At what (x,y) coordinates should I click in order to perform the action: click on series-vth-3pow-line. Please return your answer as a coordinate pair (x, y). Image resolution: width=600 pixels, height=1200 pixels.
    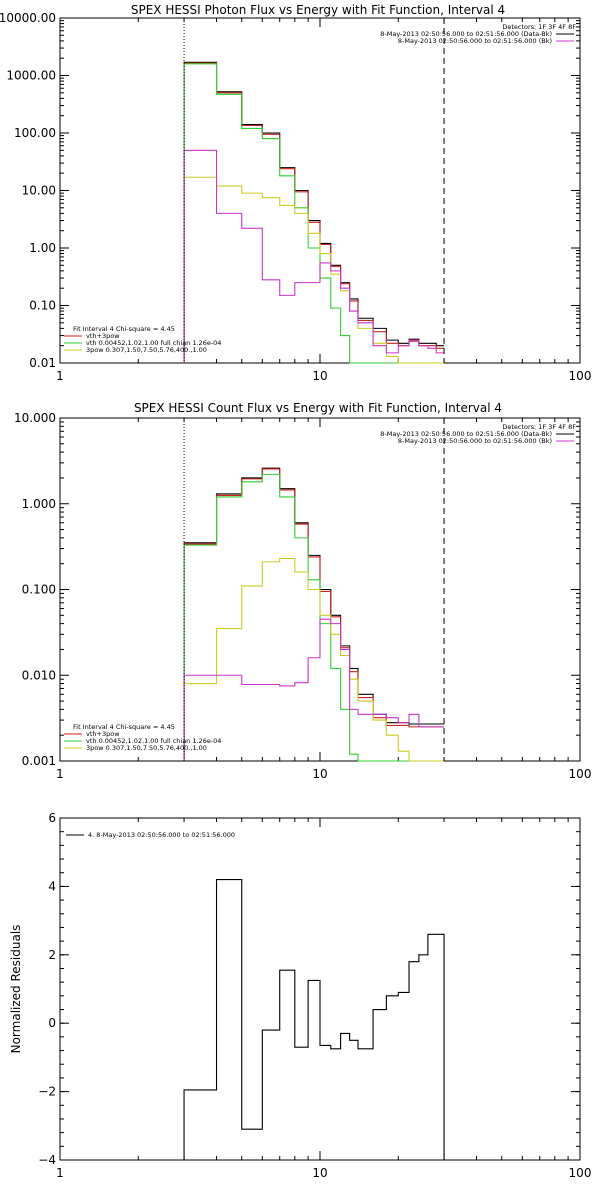
    Looking at the image, I should click on (314, 614).